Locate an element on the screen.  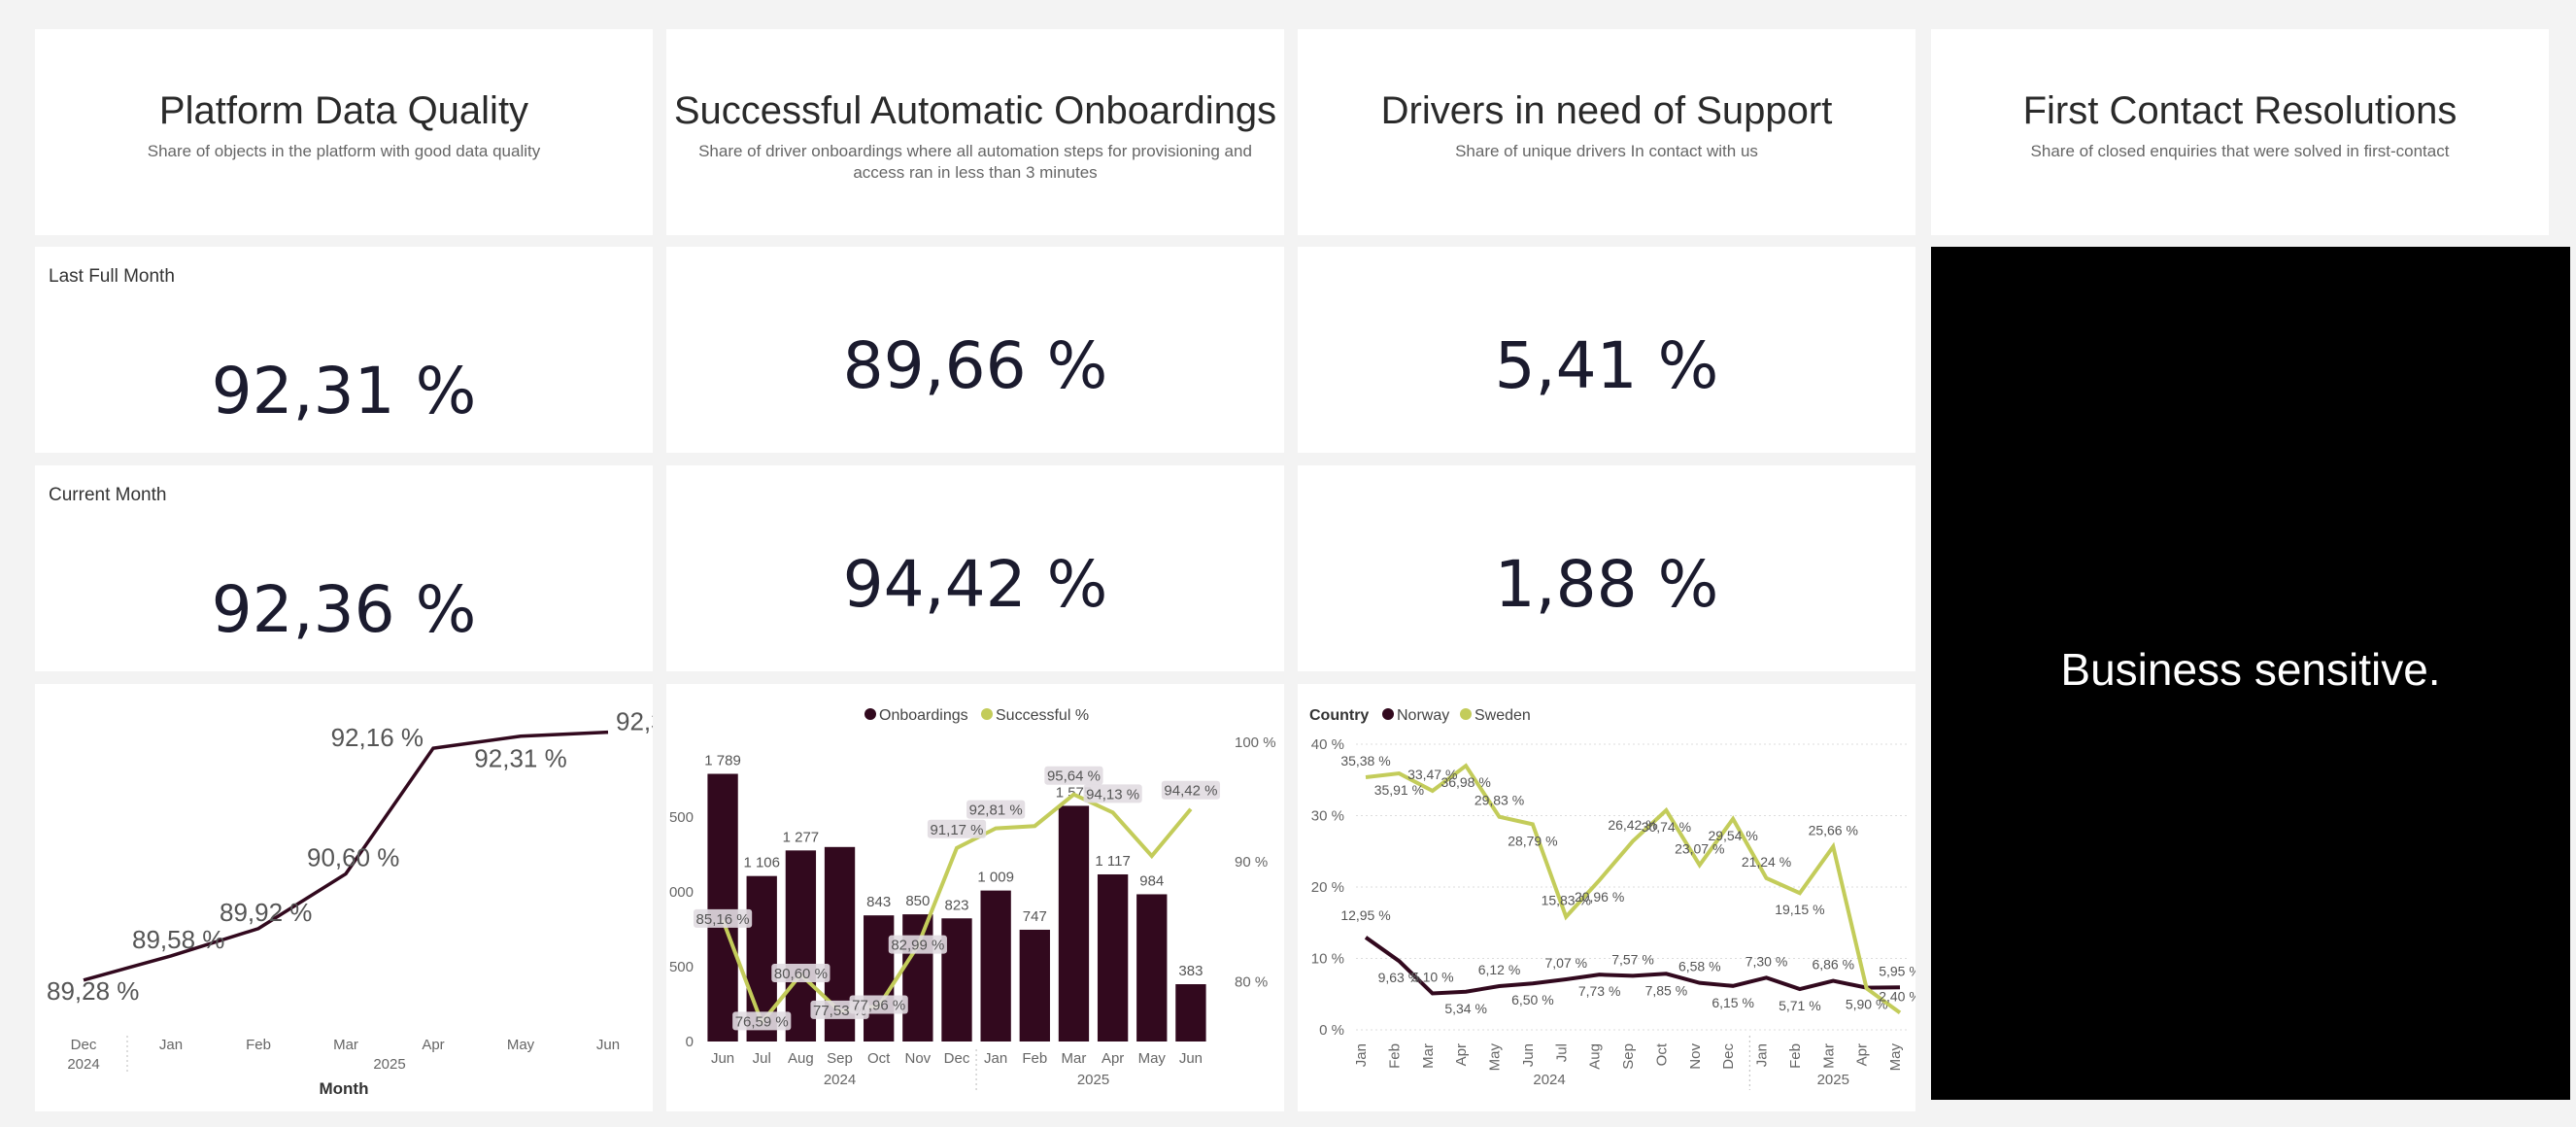
kpi-value: 92,36 % is located at coordinates (344, 609).